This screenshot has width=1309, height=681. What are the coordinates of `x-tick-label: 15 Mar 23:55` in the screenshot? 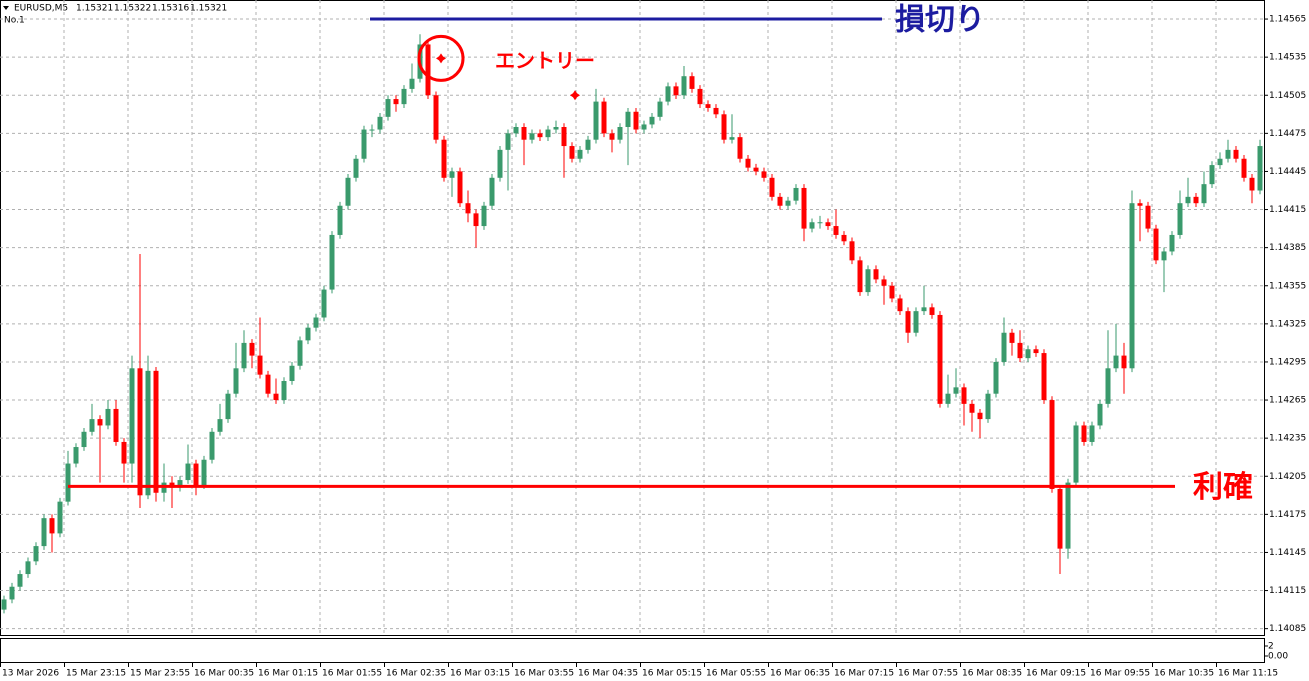 It's located at (160, 674).